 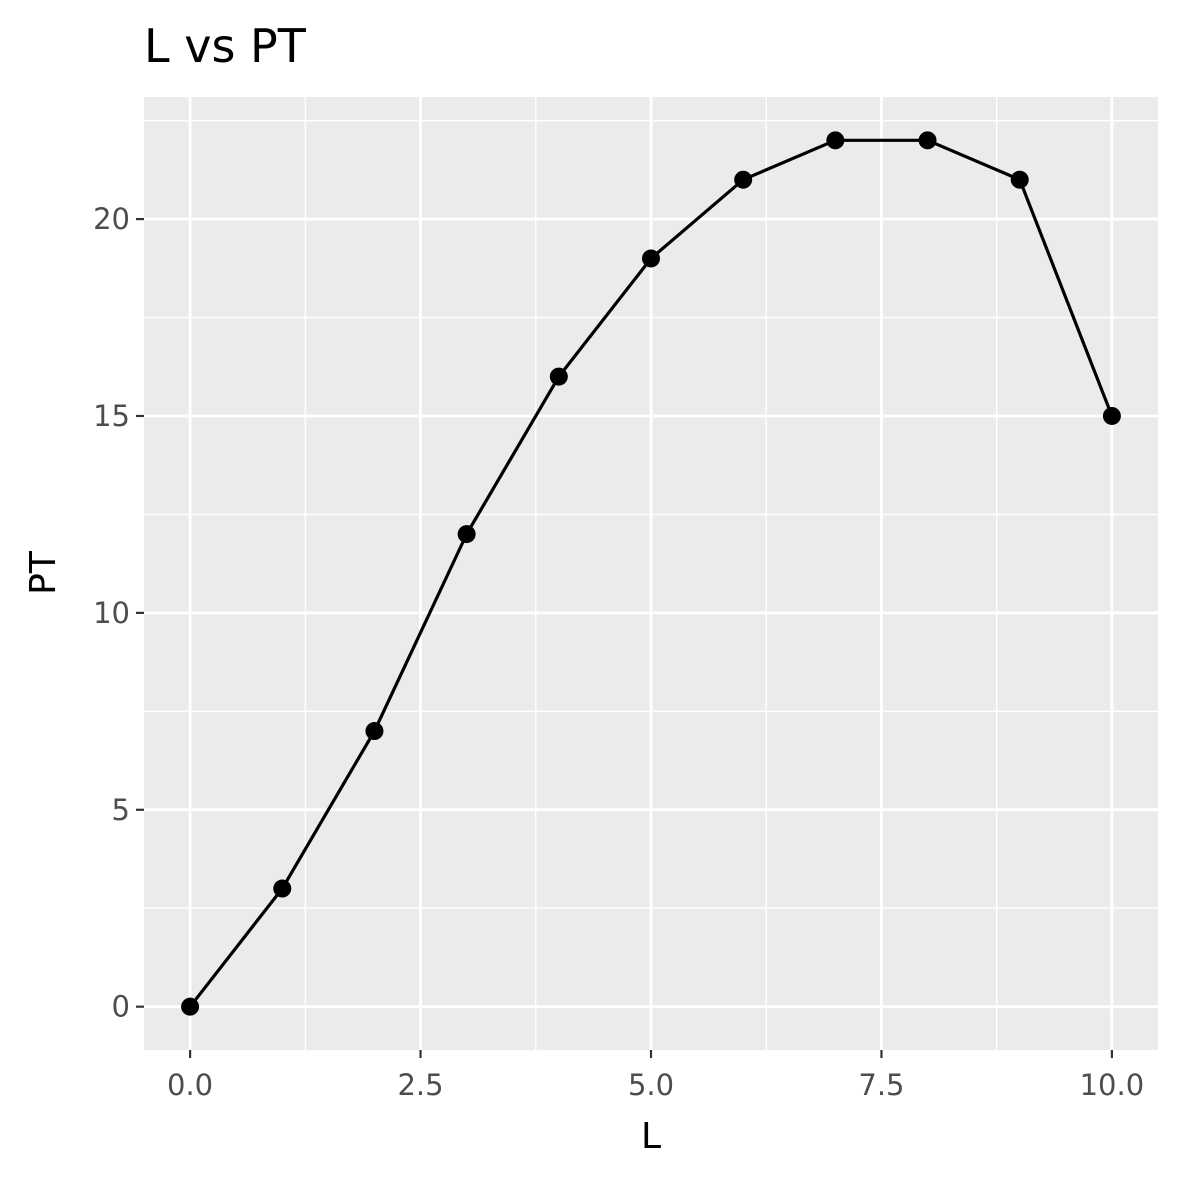 I want to click on x-tick-label: 7.5, so click(x=881, y=1085).